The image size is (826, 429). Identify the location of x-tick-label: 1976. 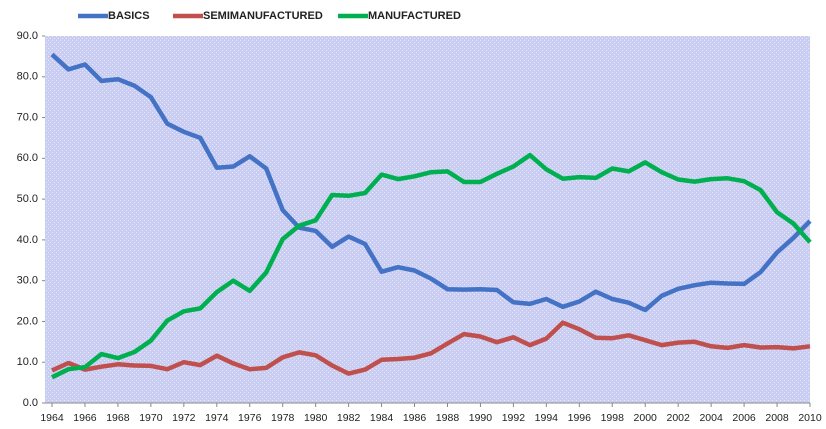
(250, 418).